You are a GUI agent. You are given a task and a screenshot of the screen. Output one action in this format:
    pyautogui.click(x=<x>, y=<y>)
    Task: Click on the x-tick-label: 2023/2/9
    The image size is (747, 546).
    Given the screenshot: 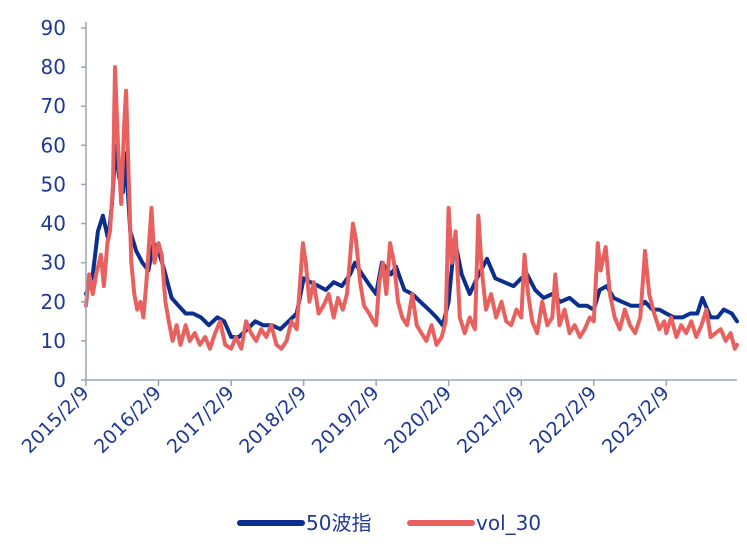 What is the action you would take?
    pyautogui.click(x=636, y=420)
    